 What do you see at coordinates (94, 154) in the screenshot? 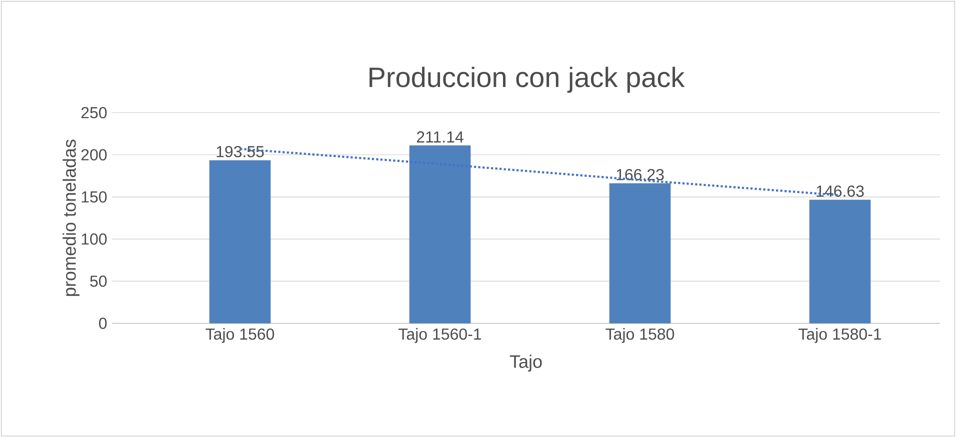
I see `y-tick-label: 200` at bounding box center [94, 154].